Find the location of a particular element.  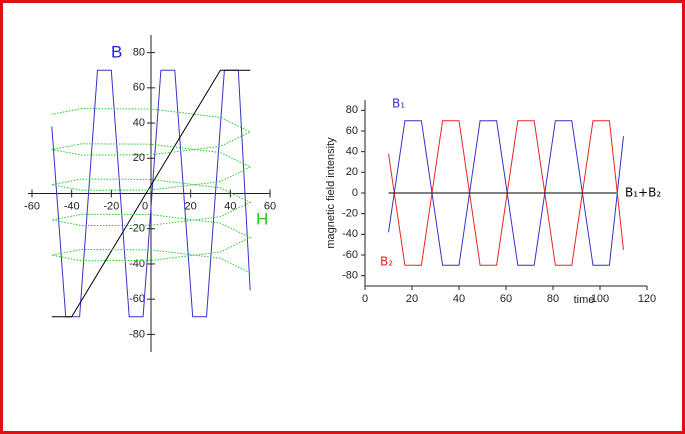

series-label: B₁+B₂ is located at coordinates (643, 193).